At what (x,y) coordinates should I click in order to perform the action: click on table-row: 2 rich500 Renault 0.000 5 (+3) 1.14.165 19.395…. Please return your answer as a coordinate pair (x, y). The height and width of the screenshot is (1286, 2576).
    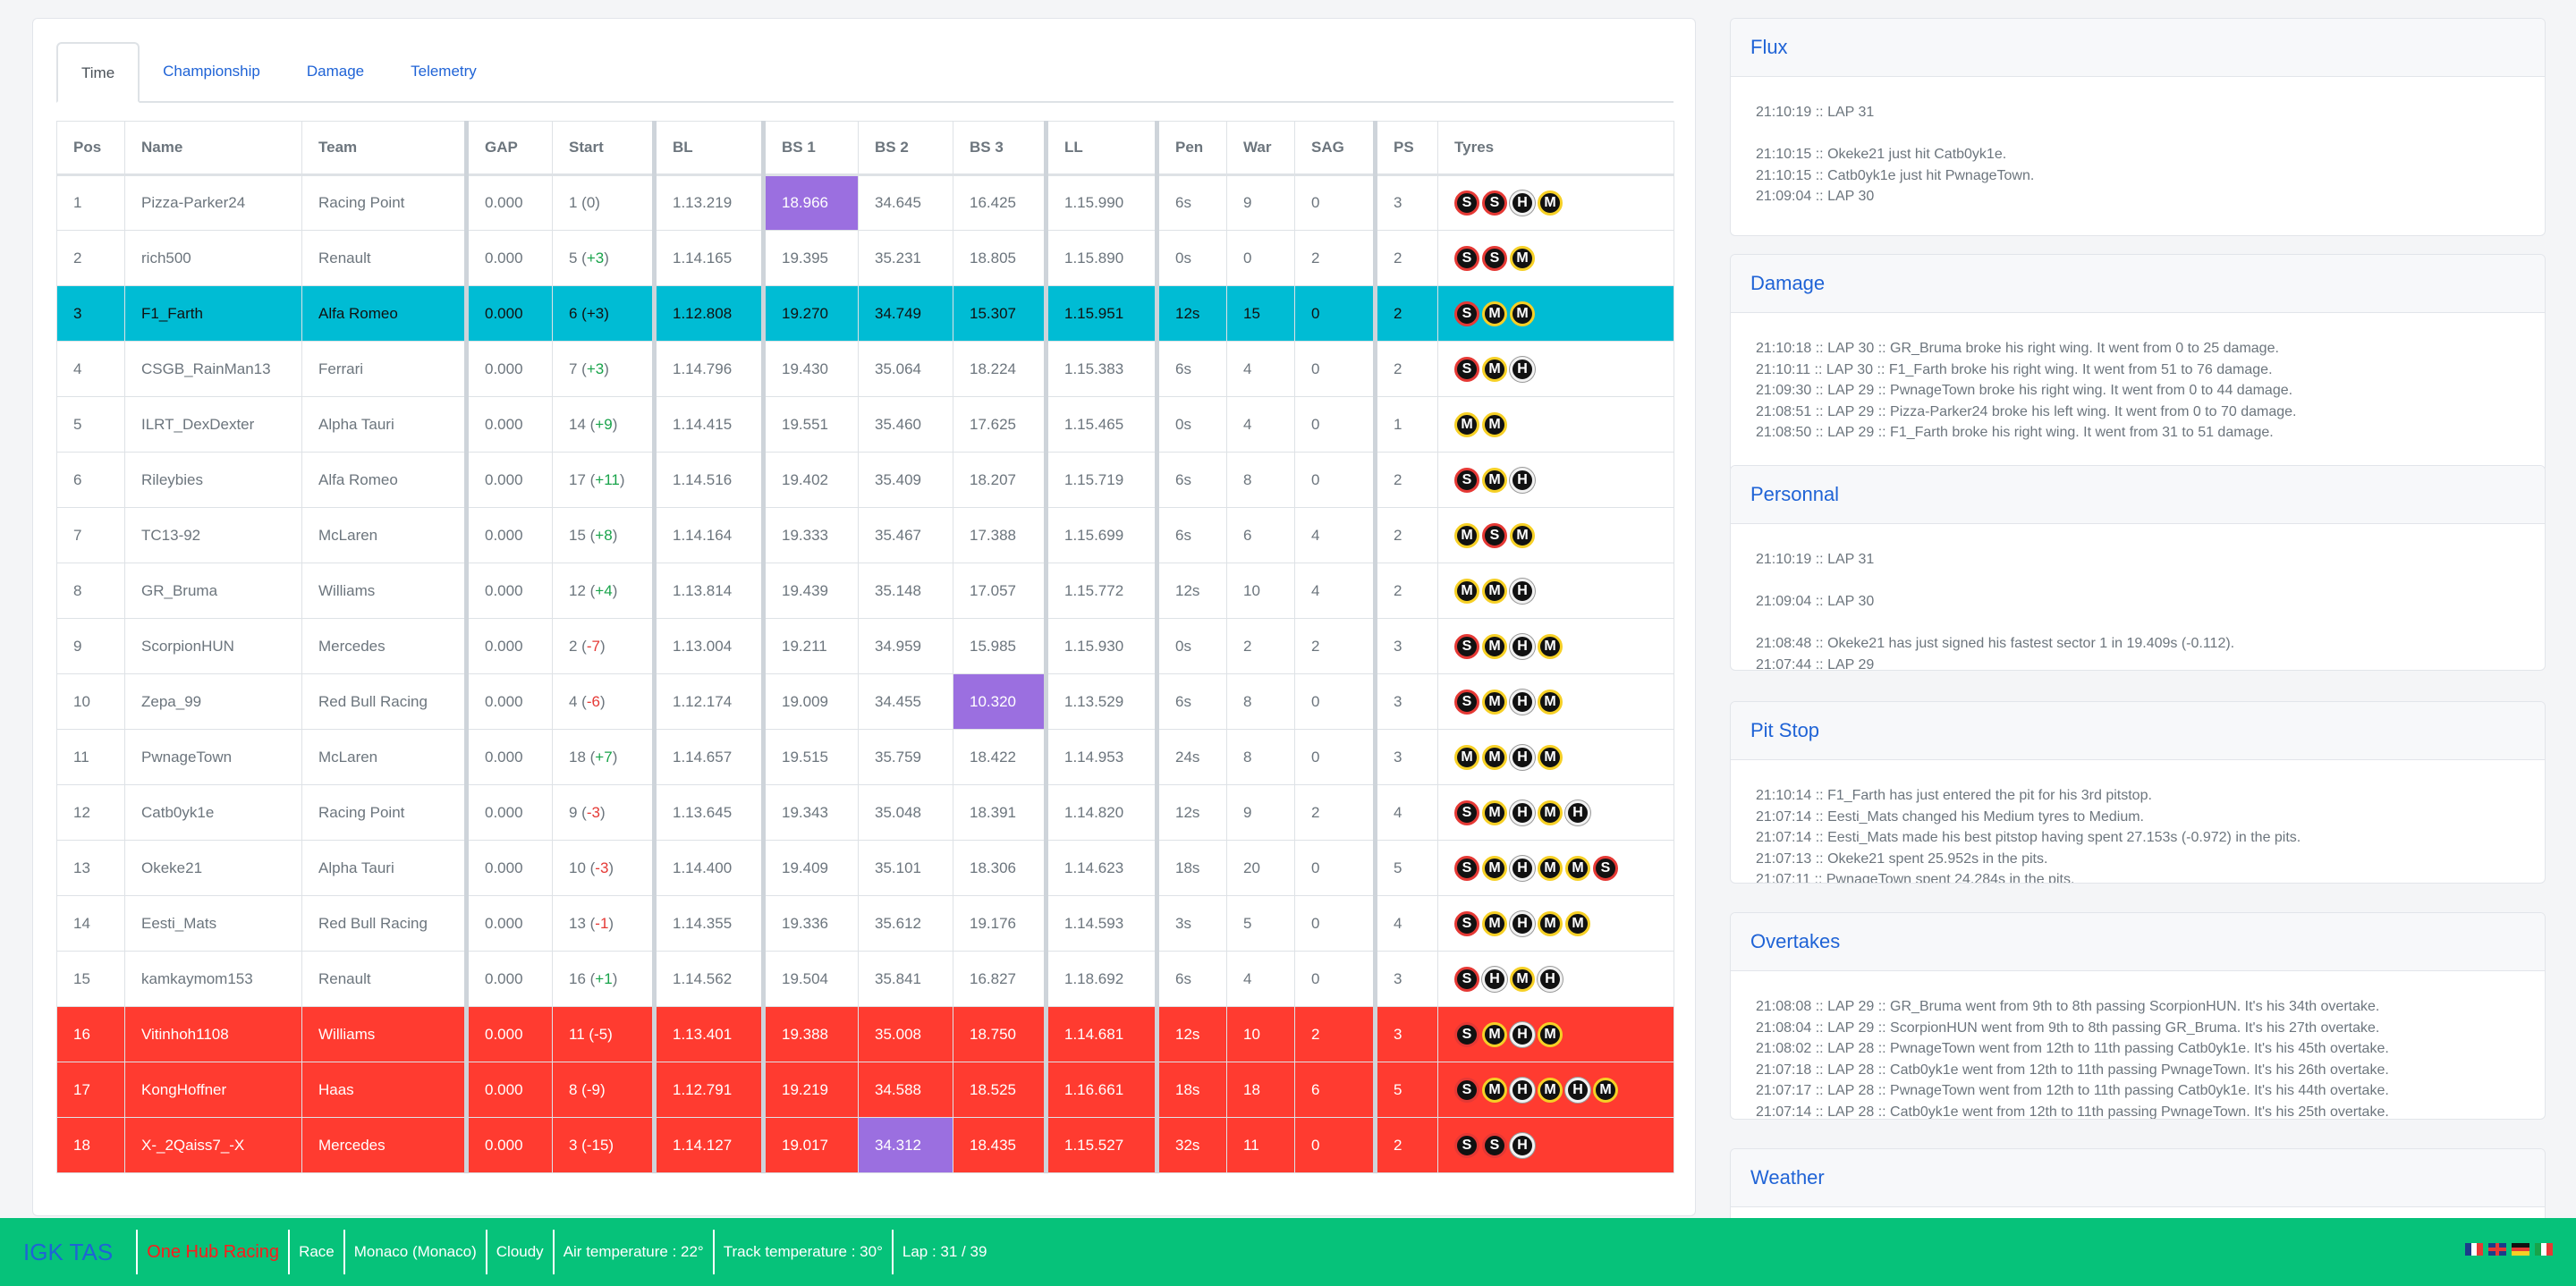
    Looking at the image, I should click on (865, 258).